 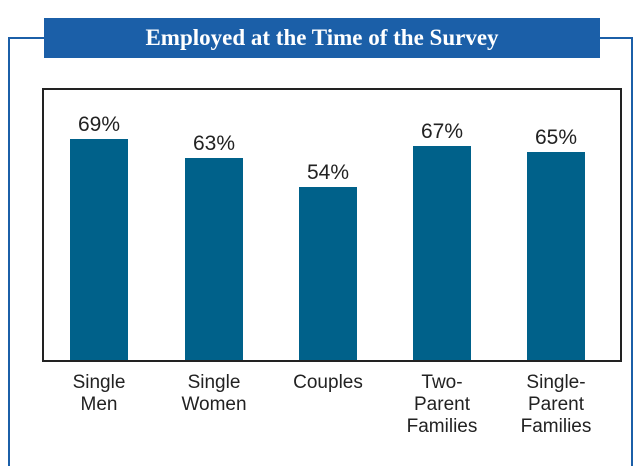 What do you see at coordinates (322, 38) in the screenshot?
I see `chart-title: Employed at the Time of the Survey` at bounding box center [322, 38].